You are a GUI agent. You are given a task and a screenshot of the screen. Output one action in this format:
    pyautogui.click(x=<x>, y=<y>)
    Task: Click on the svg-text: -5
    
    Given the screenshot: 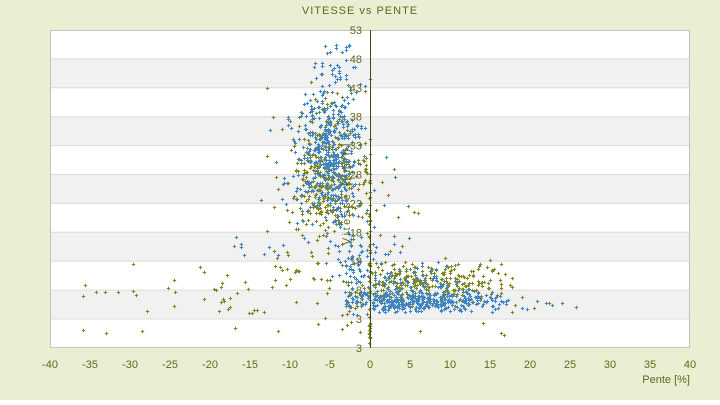 What is the action you would take?
    pyautogui.click(x=330, y=365)
    